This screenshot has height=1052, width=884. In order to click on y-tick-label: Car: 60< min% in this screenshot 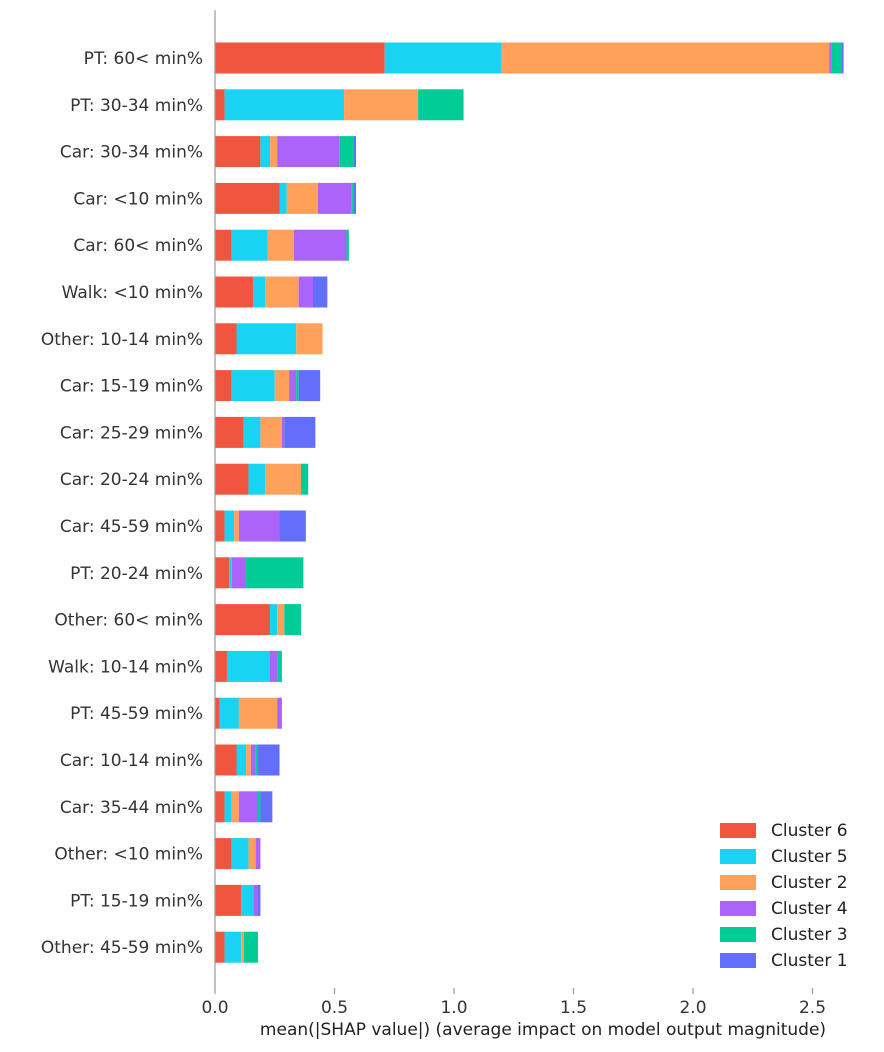, I will do `click(138, 246)`.